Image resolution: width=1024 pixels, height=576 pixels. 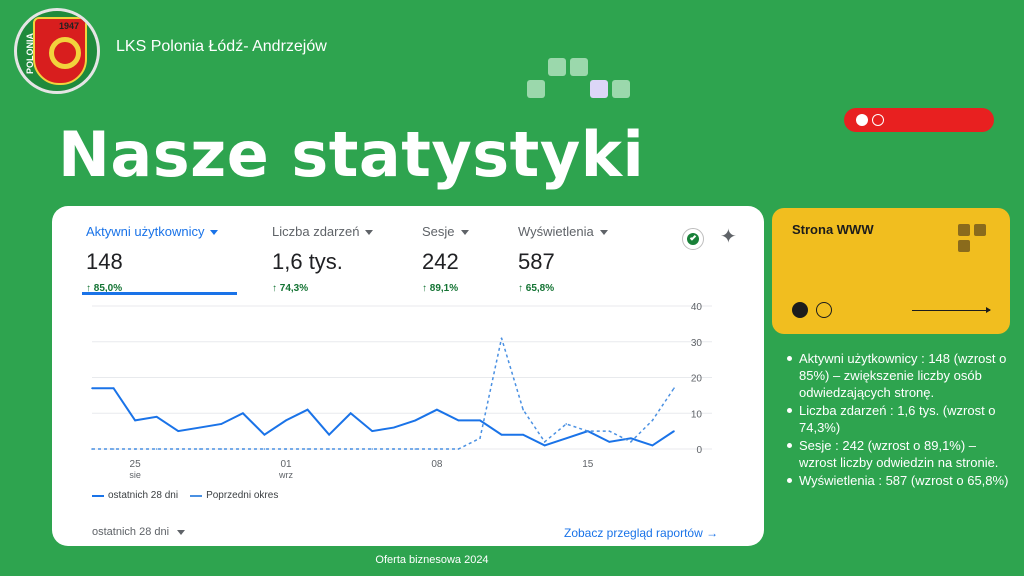 I want to click on legend-previous: Poprzedni okres, so click(x=234, y=495).